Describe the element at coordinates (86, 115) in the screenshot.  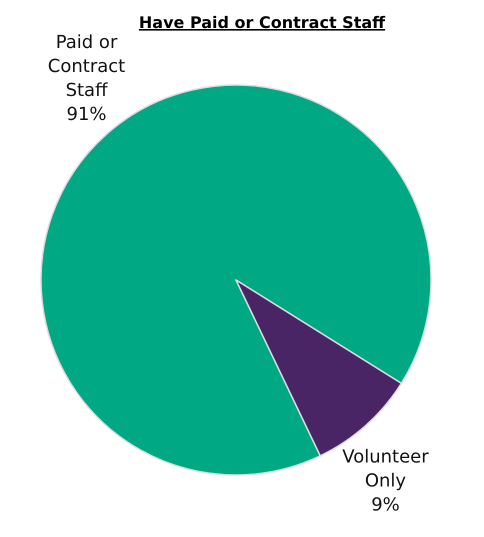
I see `data-label: 91%` at that location.